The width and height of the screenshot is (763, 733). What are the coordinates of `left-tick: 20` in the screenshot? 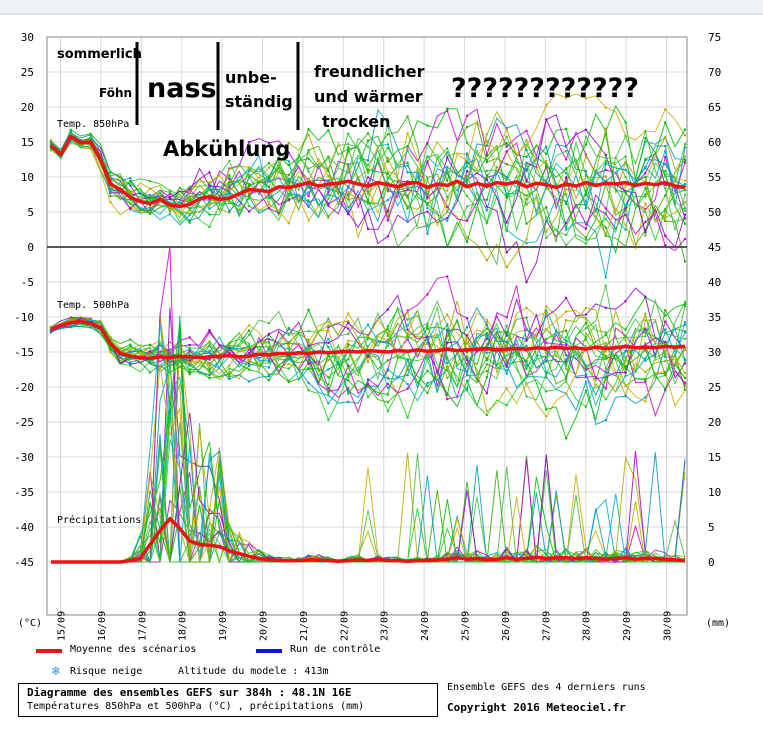 It's located at (27, 107).